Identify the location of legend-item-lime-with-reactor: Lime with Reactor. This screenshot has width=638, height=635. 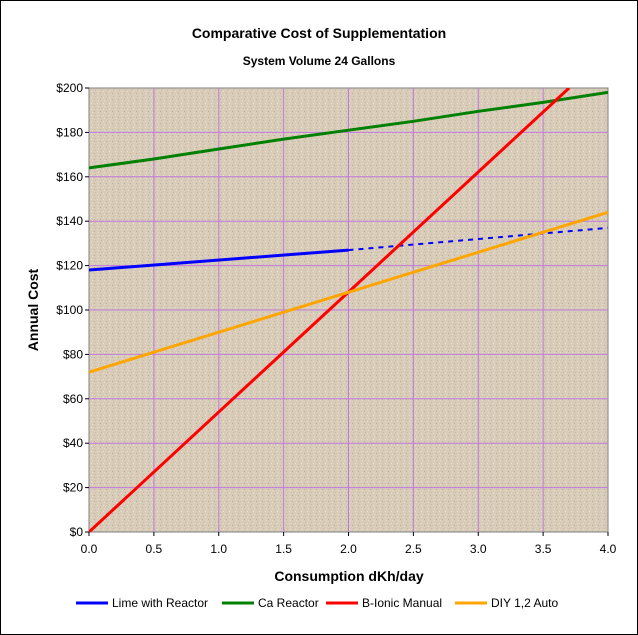
(142, 603).